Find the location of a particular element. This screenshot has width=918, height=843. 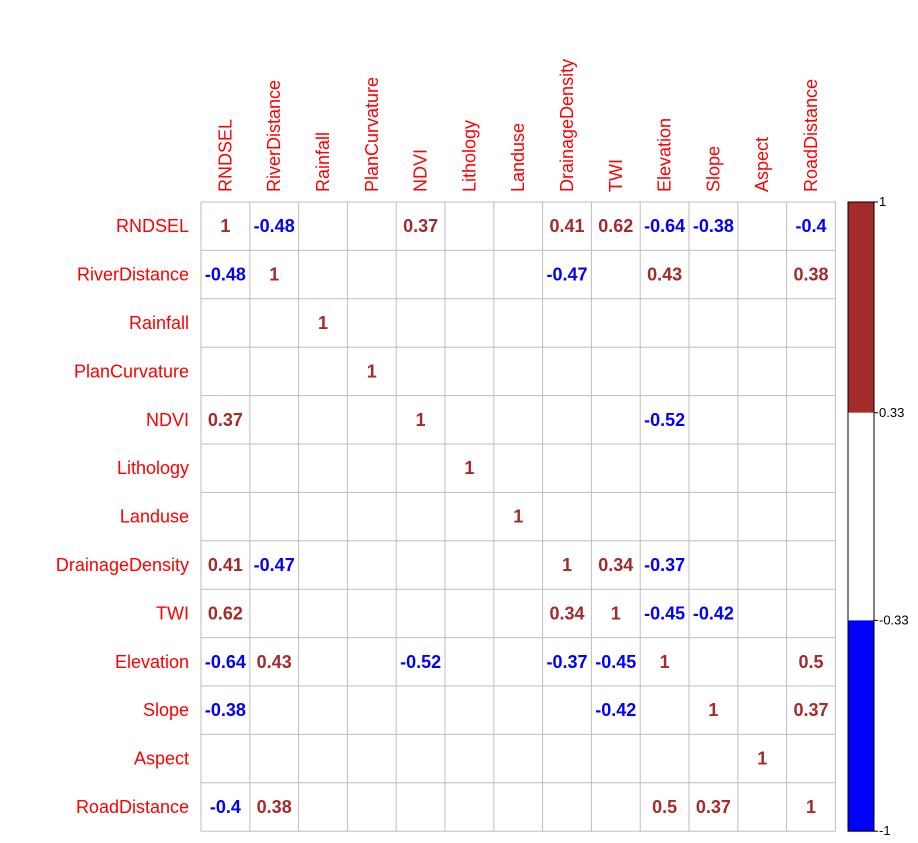

colorbar-tick-label: 1 is located at coordinates (882, 201).